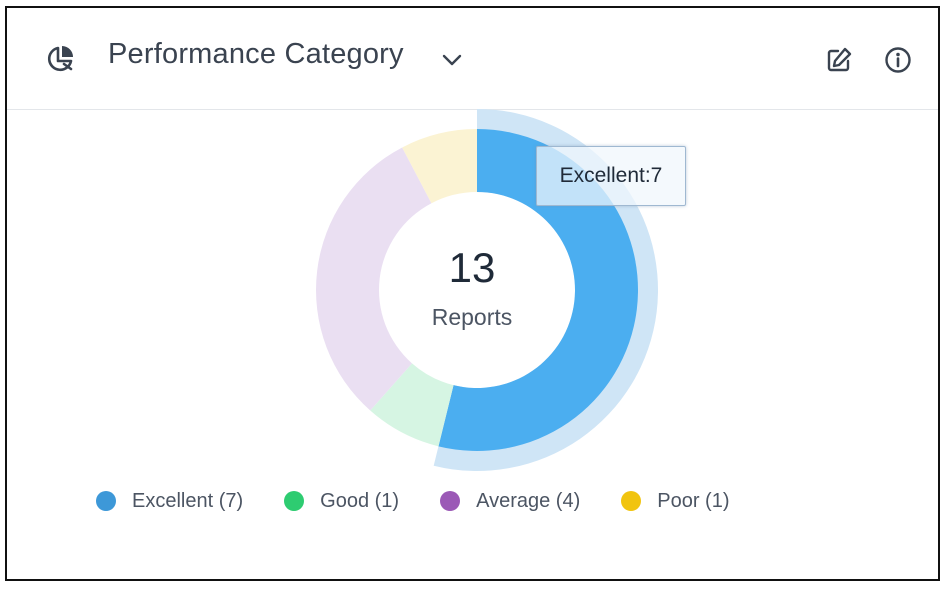 The width and height of the screenshot is (951, 592). I want to click on chart-title: Performance Category, so click(256, 54).